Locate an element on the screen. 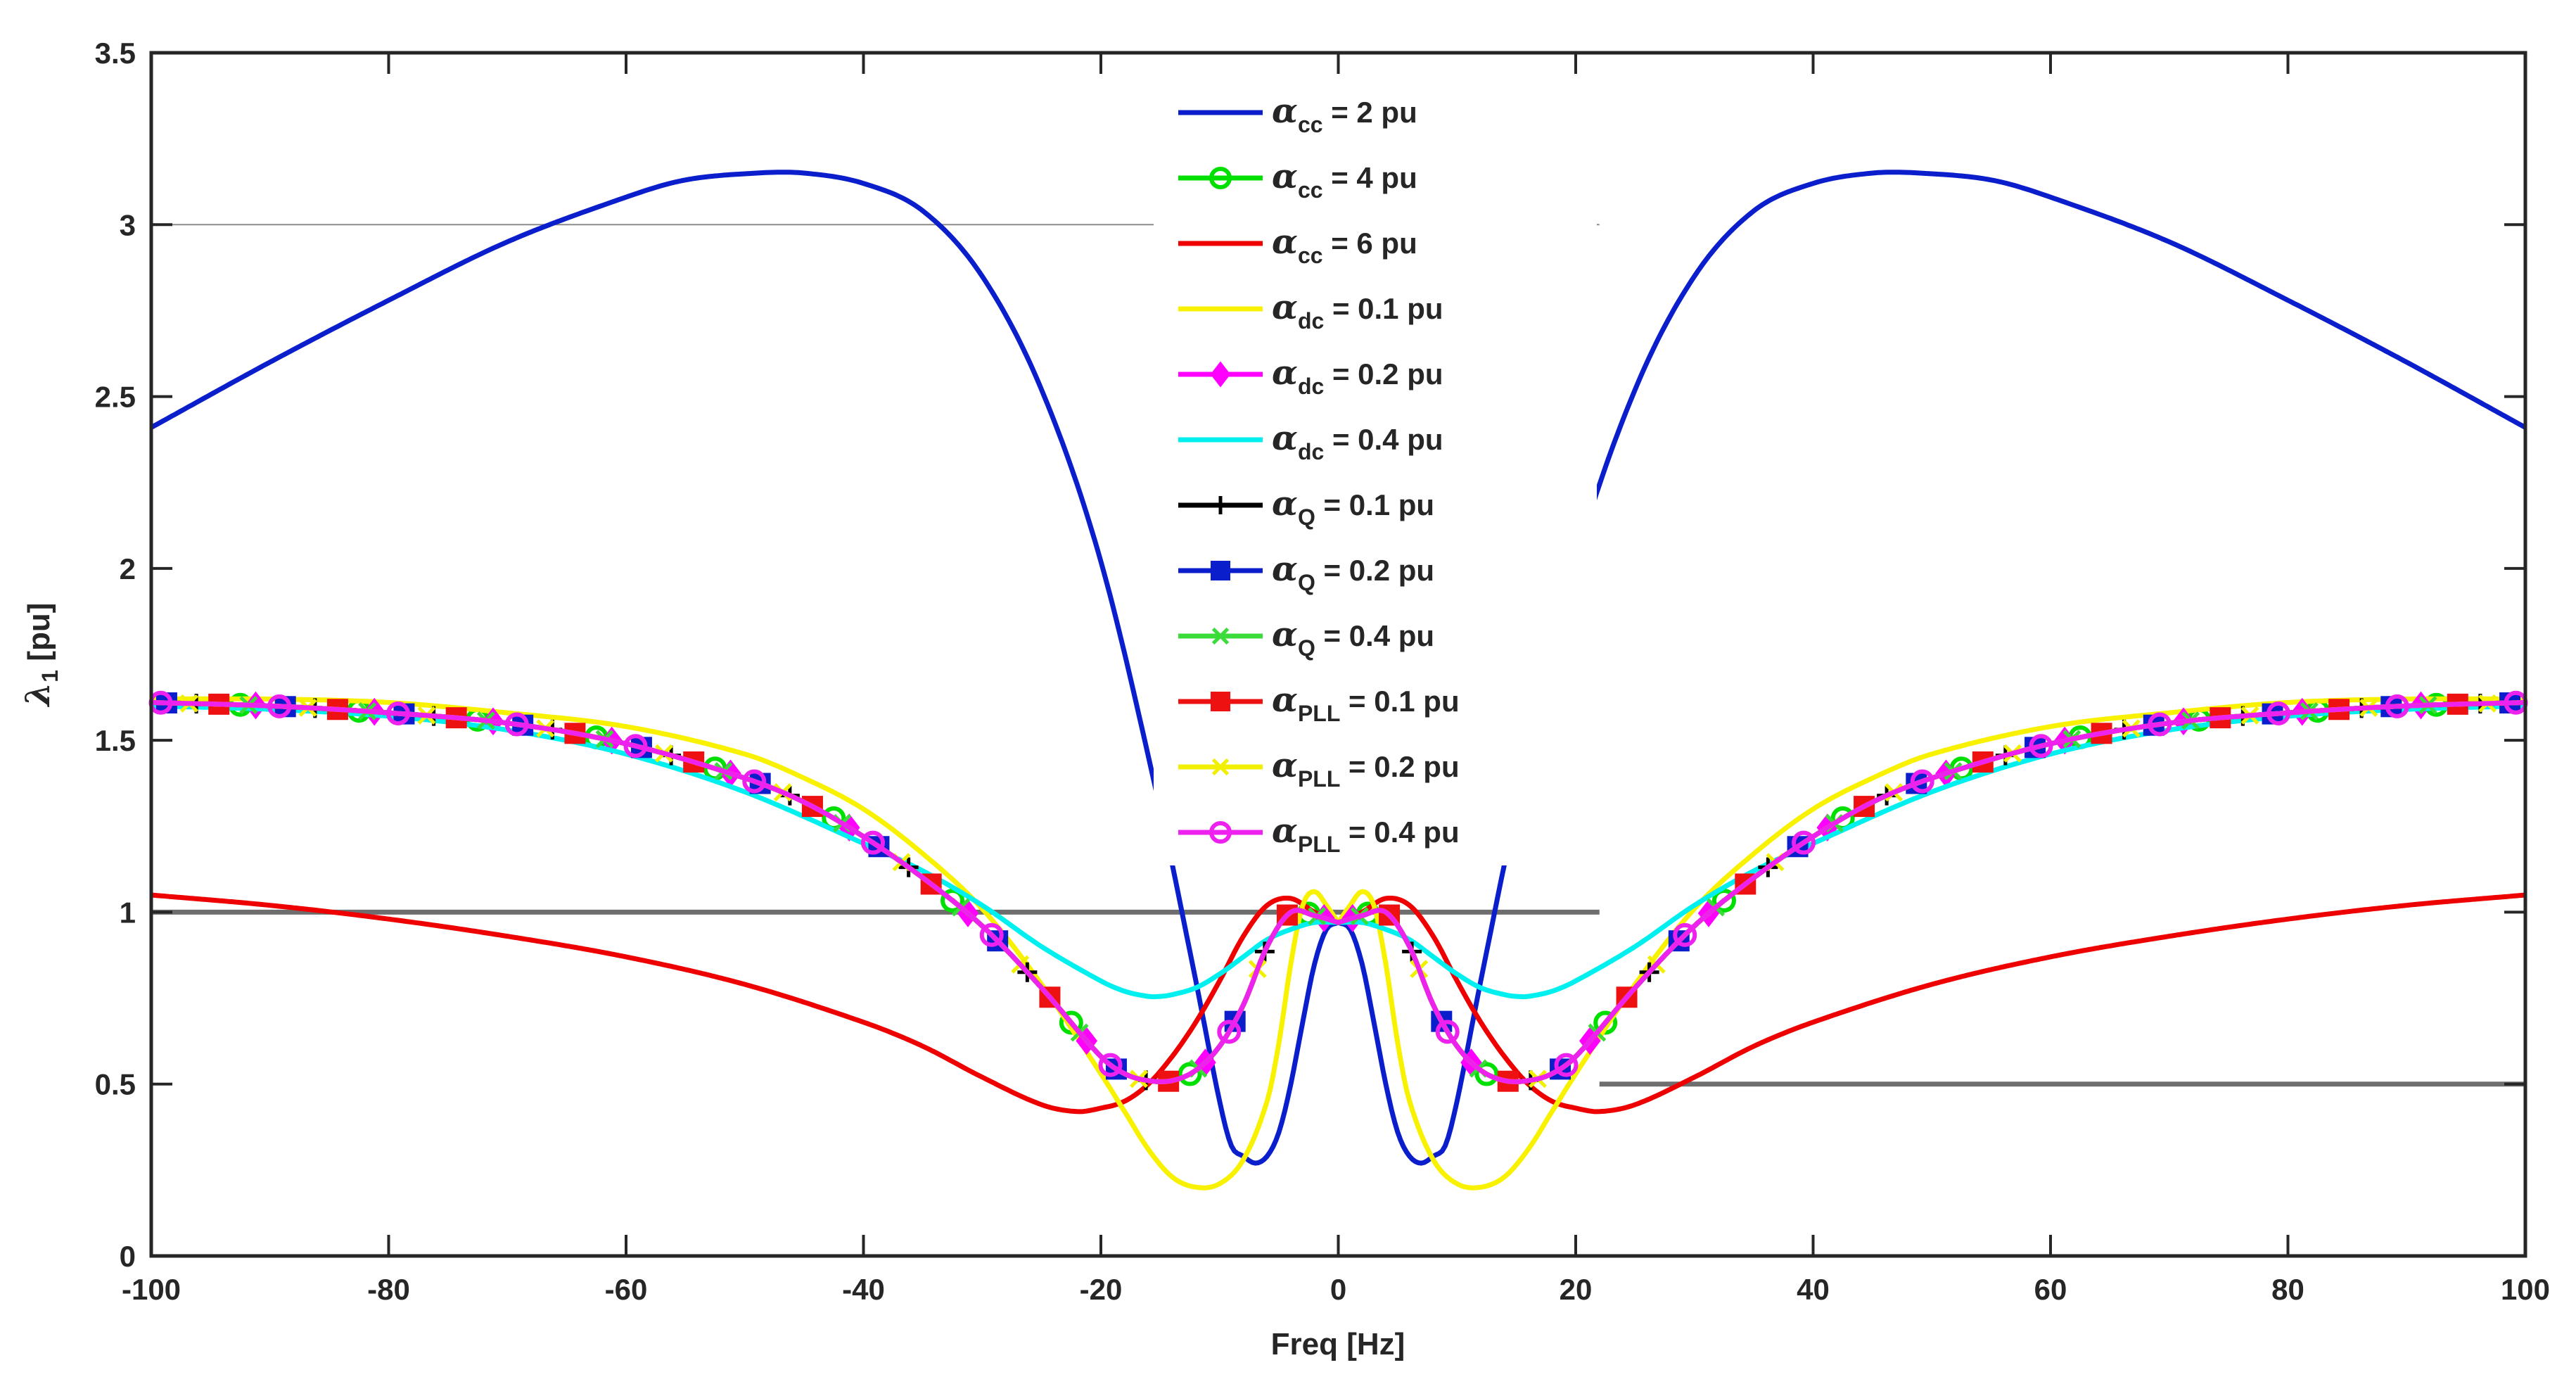 The height and width of the screenshot is (1384, 2576). x-tick-label: 100 is located at coordinates (2525, 1289).